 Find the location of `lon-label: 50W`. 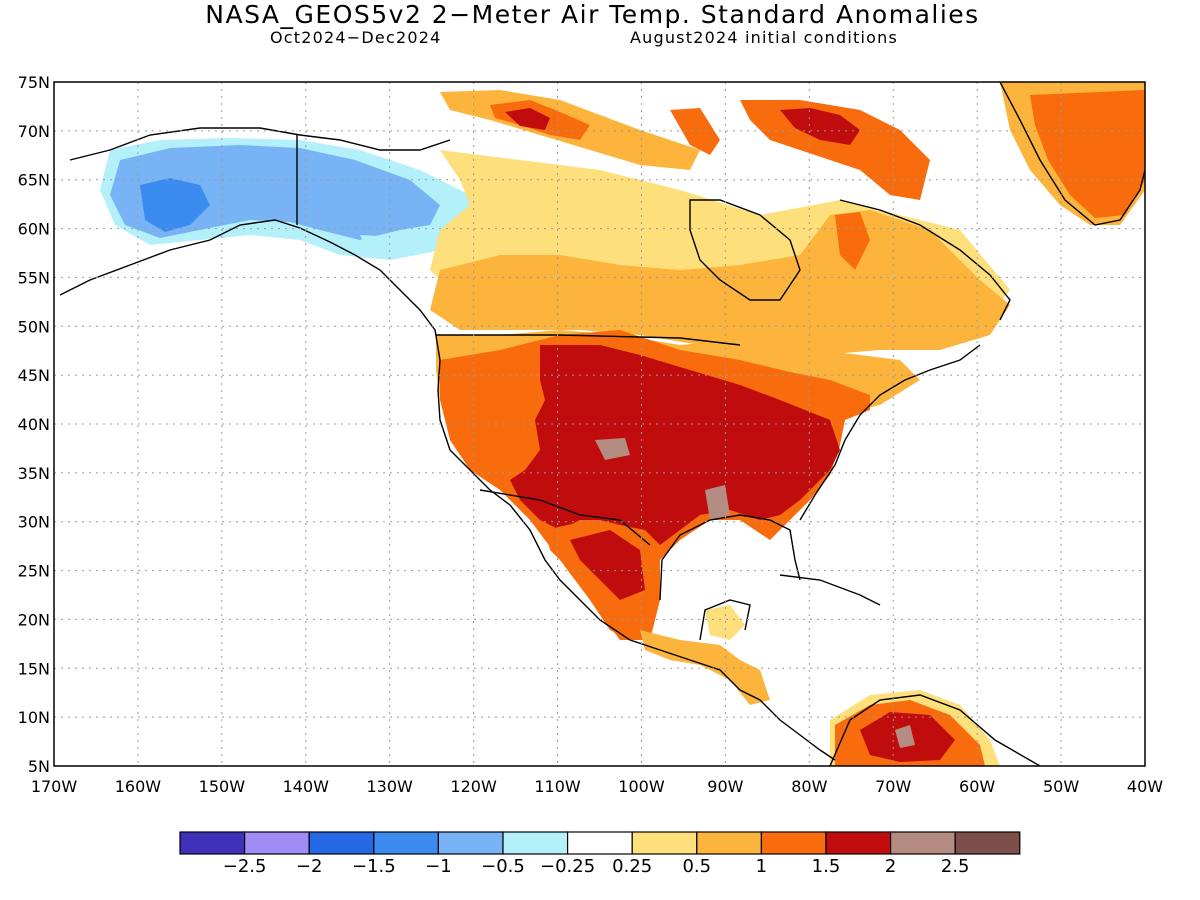

lon-label: 50W is located at coordinates (1061, 786).